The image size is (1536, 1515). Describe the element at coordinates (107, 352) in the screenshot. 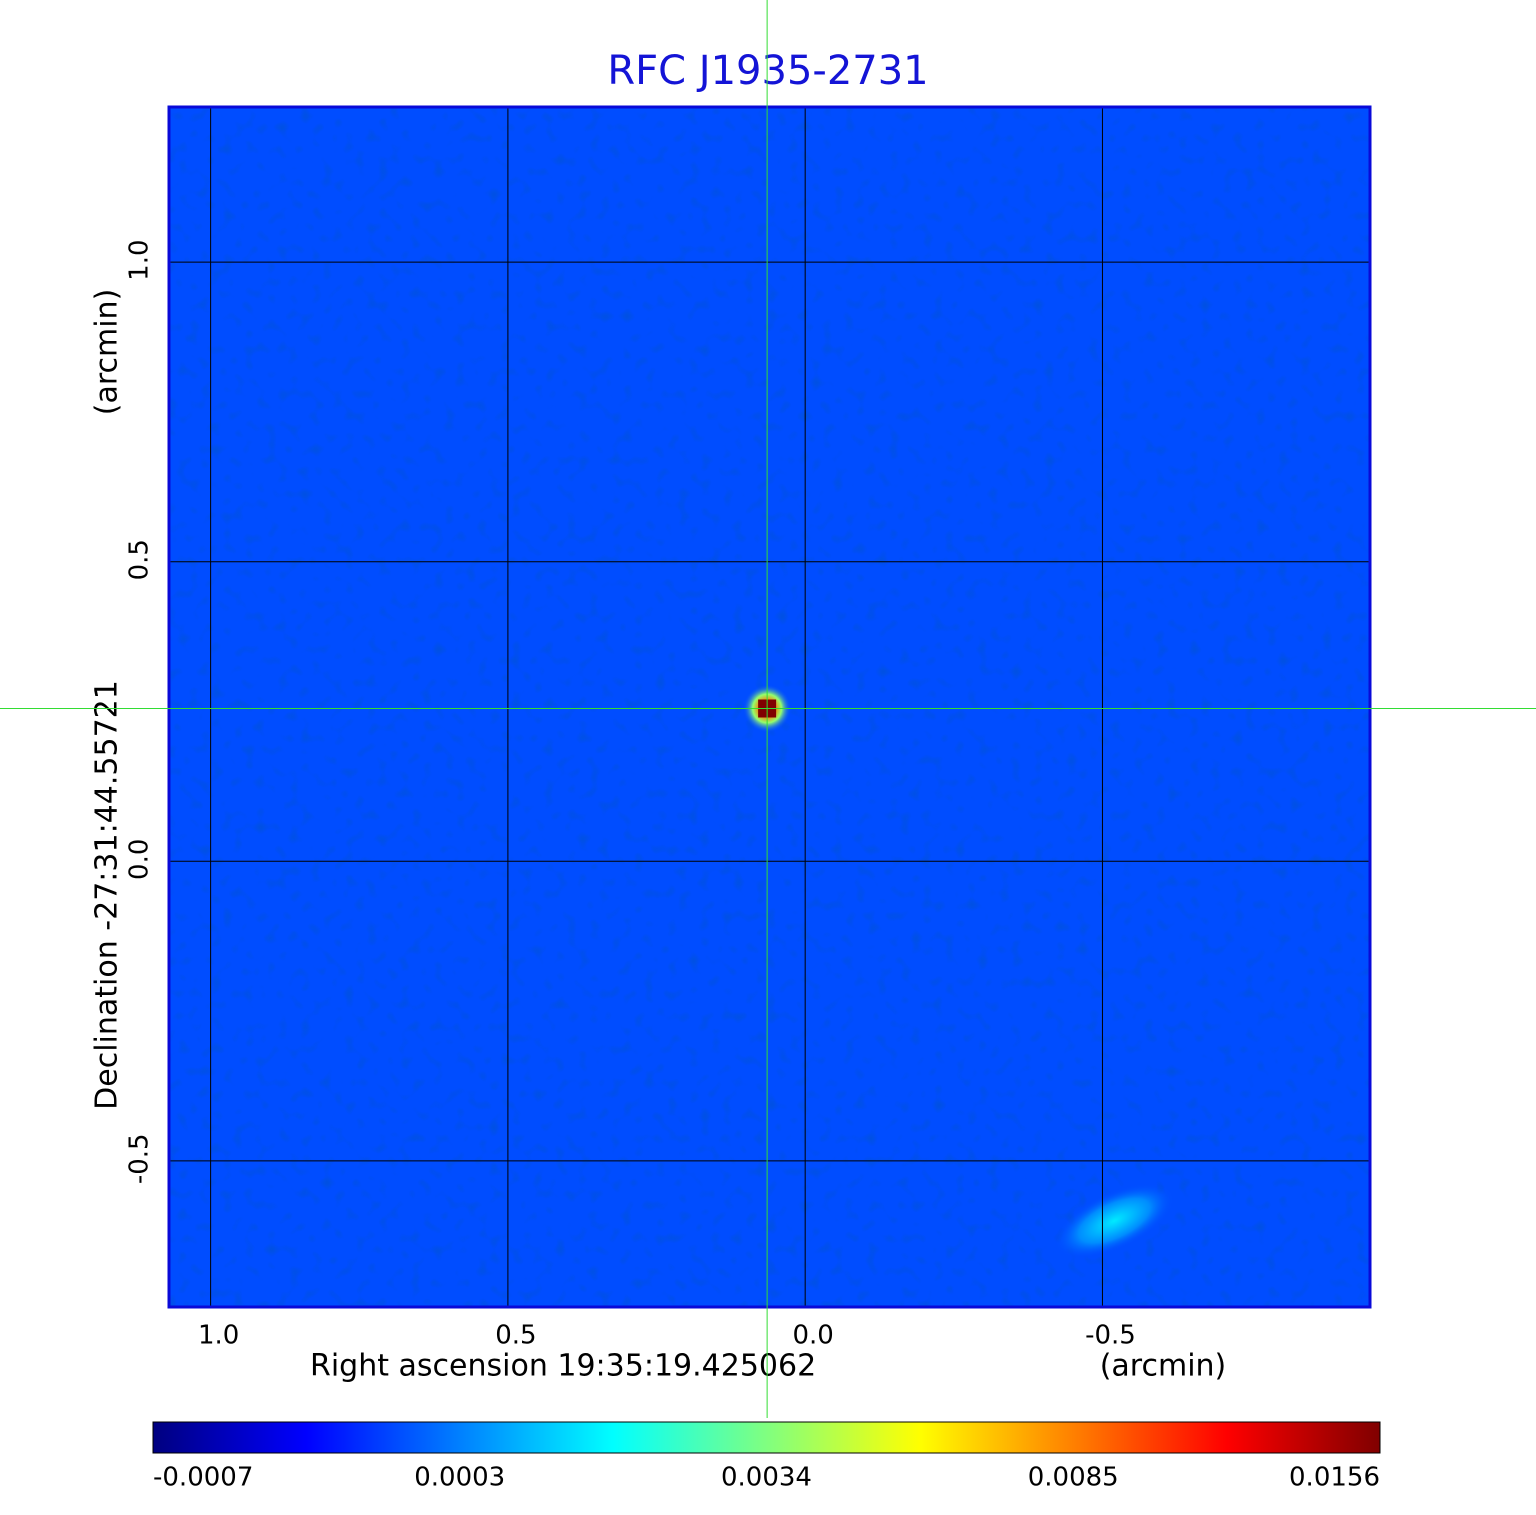

I see `y-axis-unit: (arcmin)` at that location.